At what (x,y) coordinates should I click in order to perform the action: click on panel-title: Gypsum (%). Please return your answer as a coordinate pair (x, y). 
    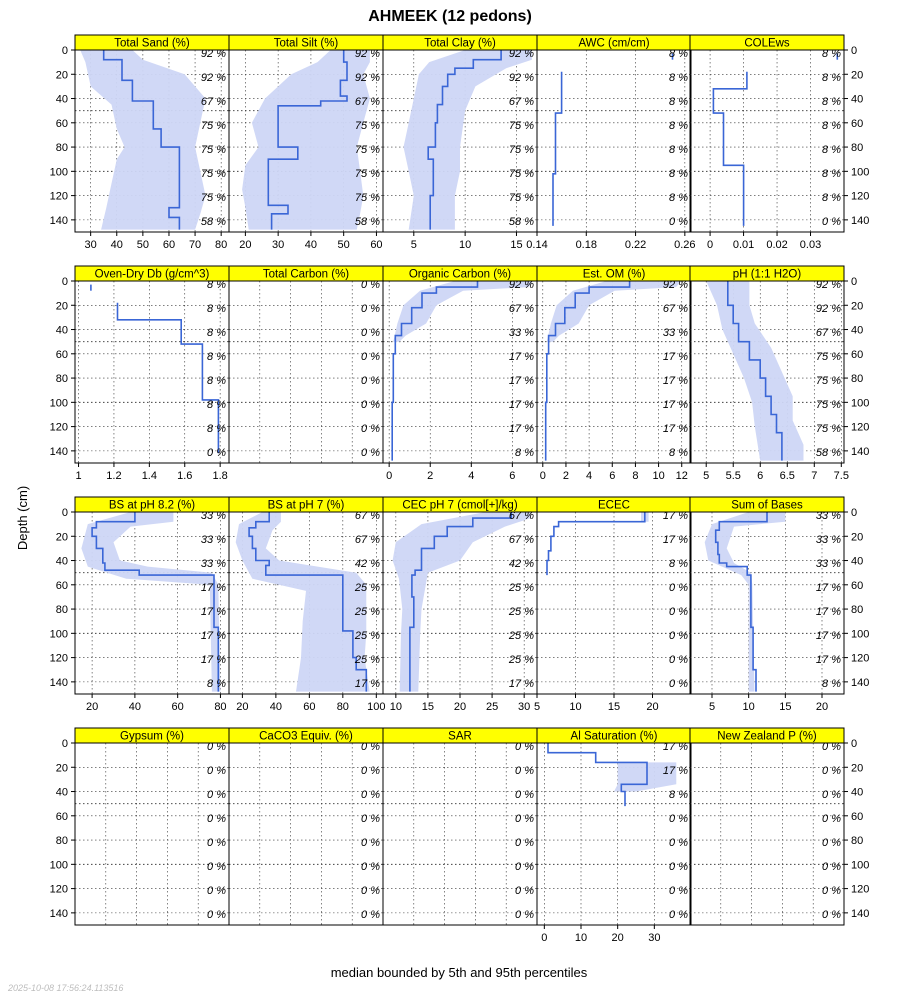
    Looking at the image, I should click on (152, 737).